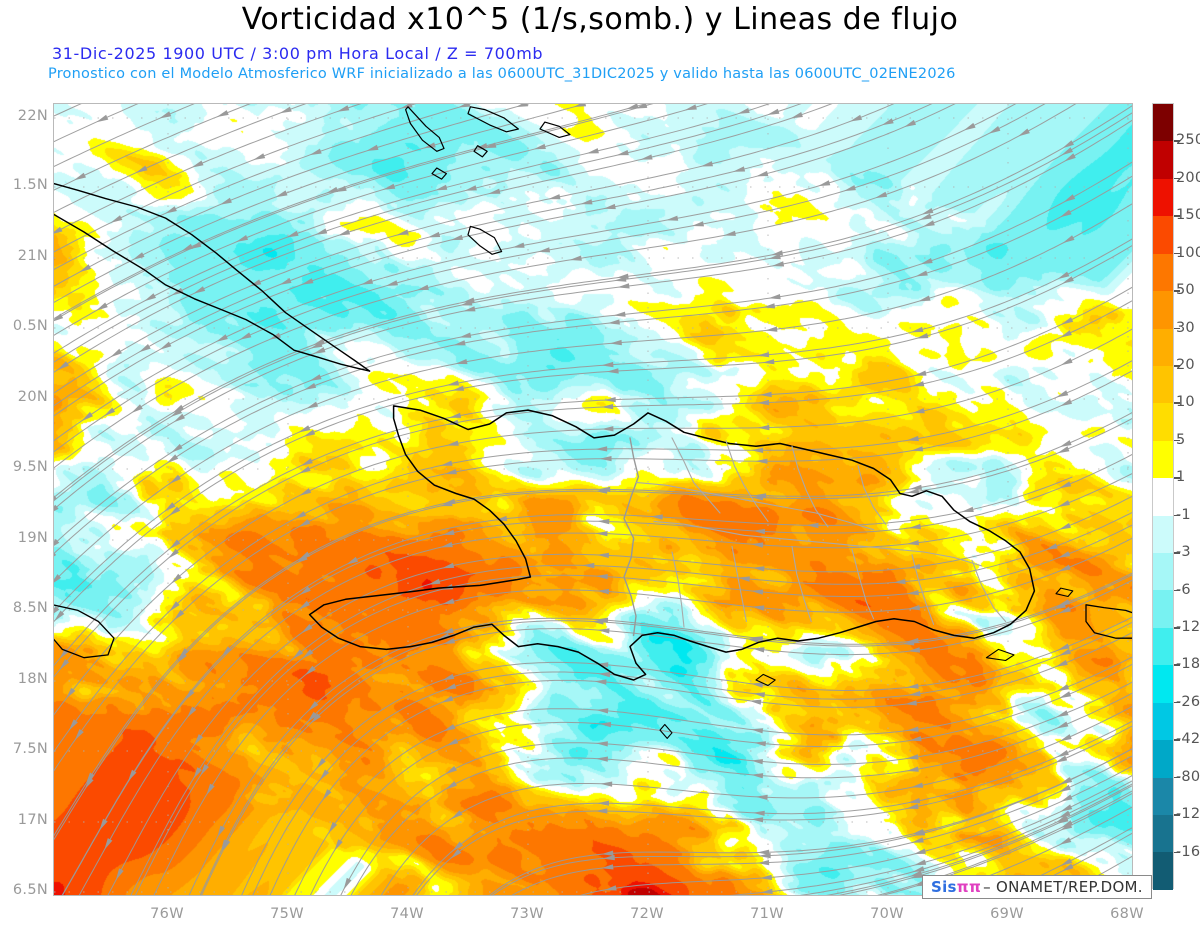  I want to click on longitude-tick-76w: 76W, so click(167, 914).